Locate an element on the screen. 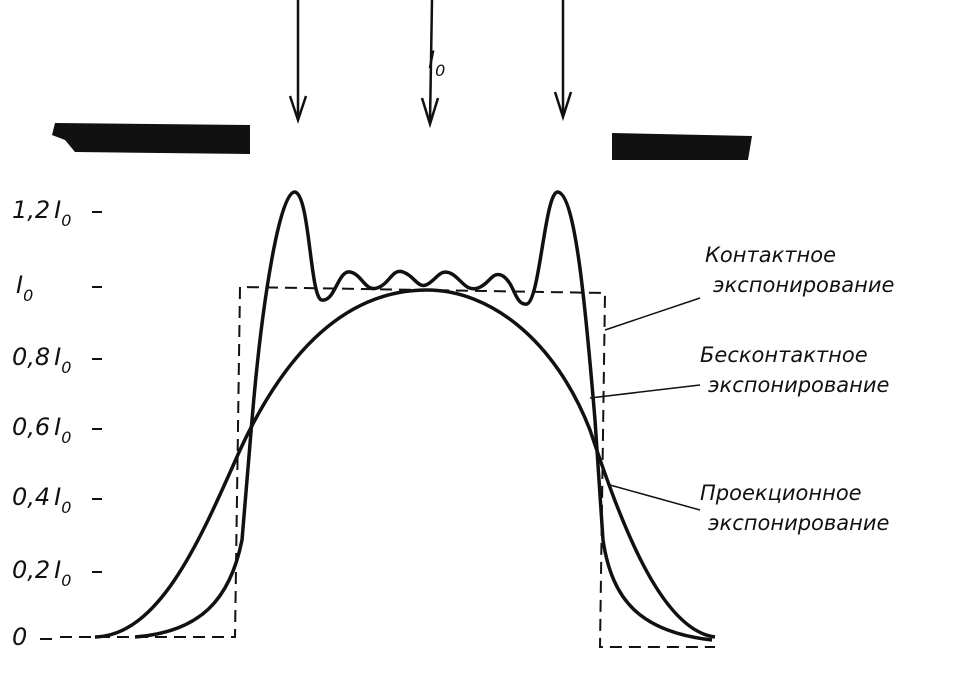 The width and height of the screenshot is (957, 687). y-label: 1,2 I0 is located at coordinates (41, 213).